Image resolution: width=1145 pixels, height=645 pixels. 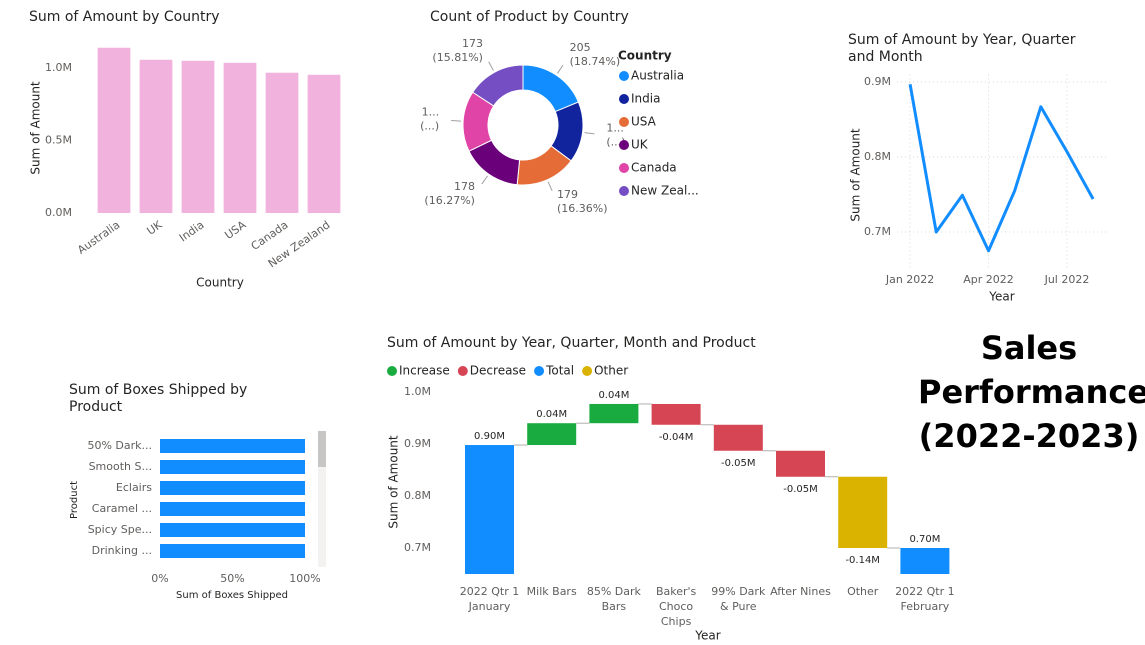 I want to click on legend-title: Country, so click(x=645, y=56).